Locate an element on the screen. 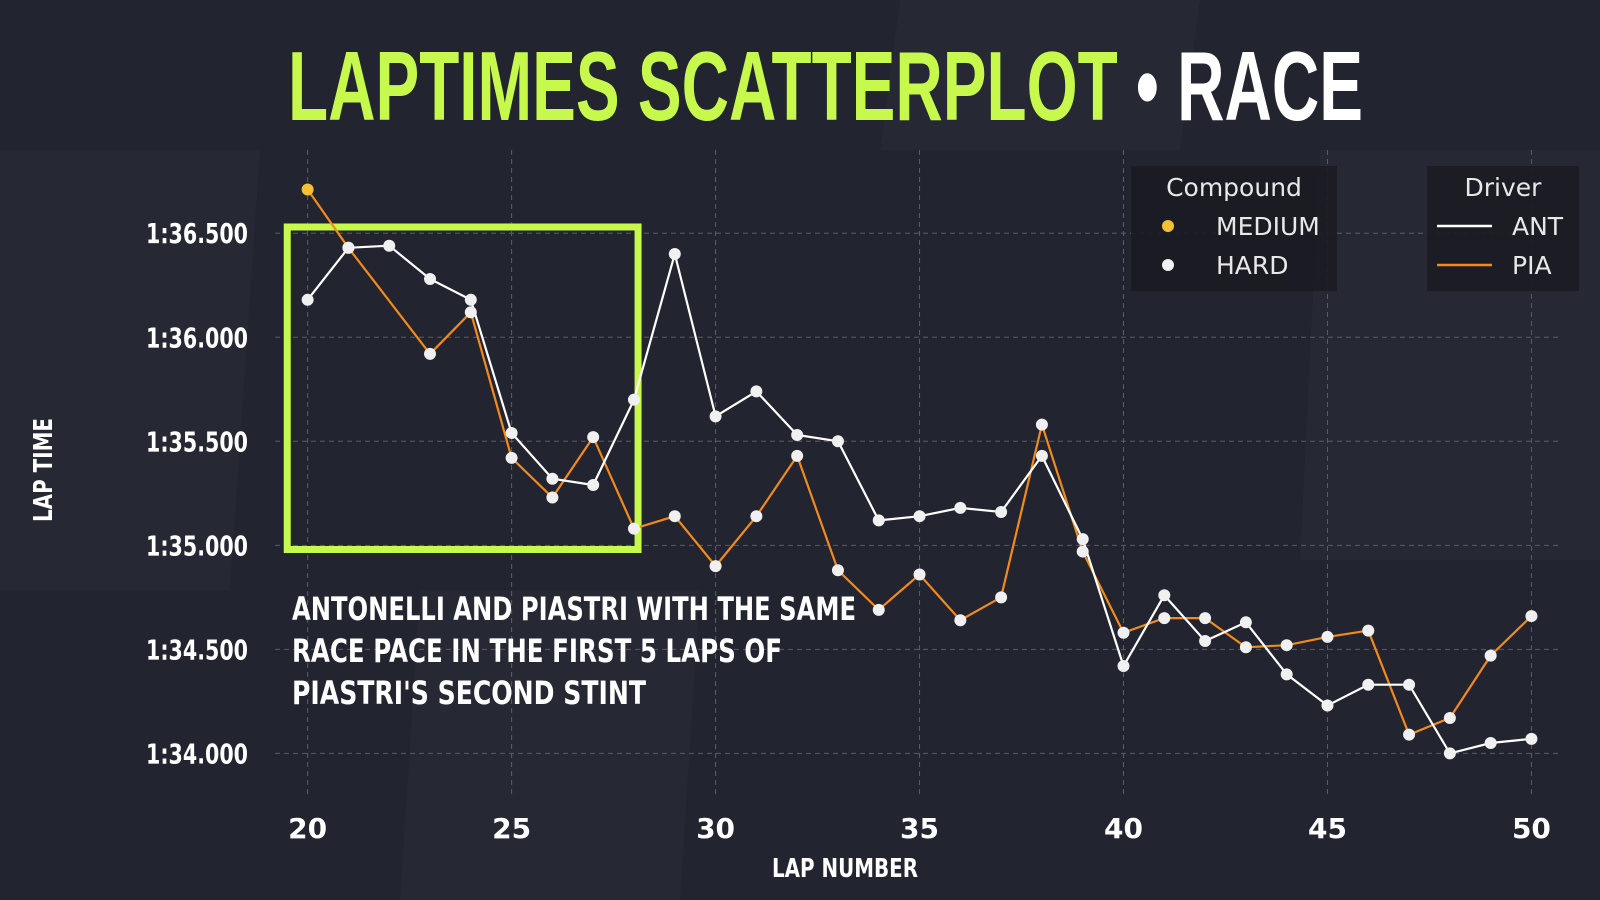 Image resolution: width=1600 pixels, height=900 pixels. legend-compound-title: Compound is located at coordinates (1234, 187).